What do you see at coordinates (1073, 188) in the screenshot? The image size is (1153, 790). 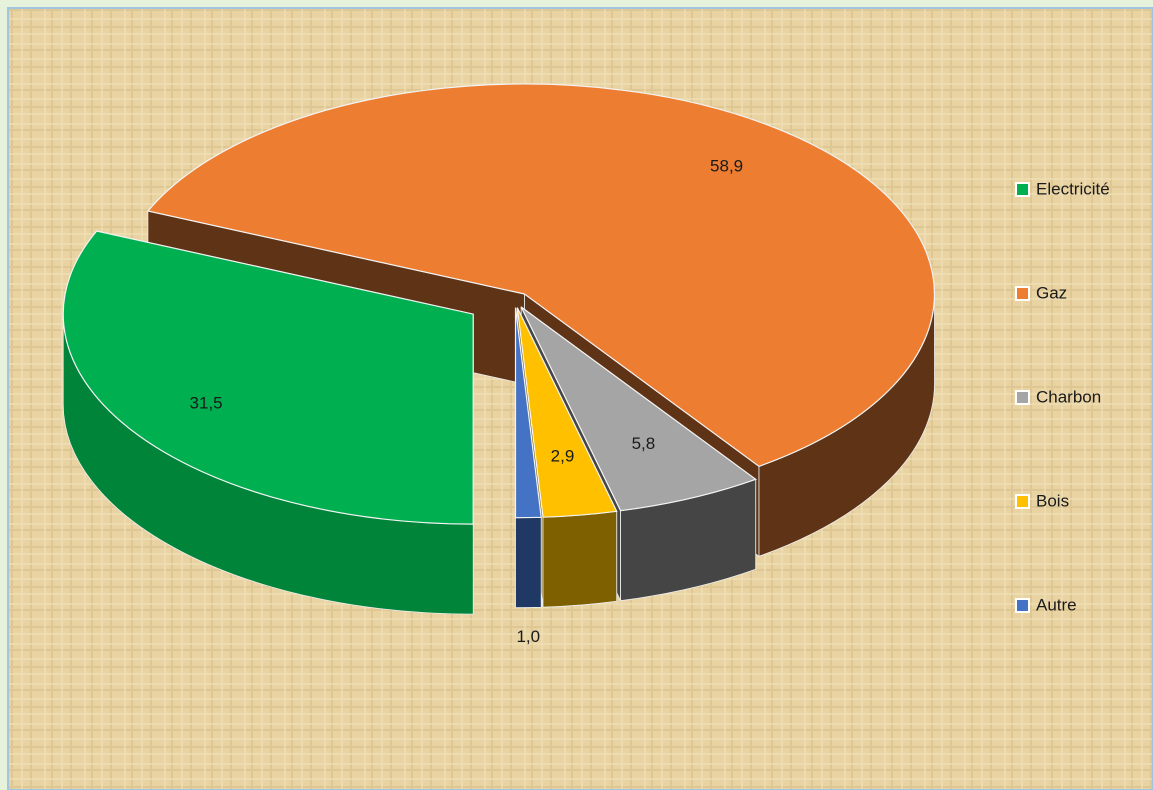 I see `legend-label: Electricité` at bounding box center [1073, 188].